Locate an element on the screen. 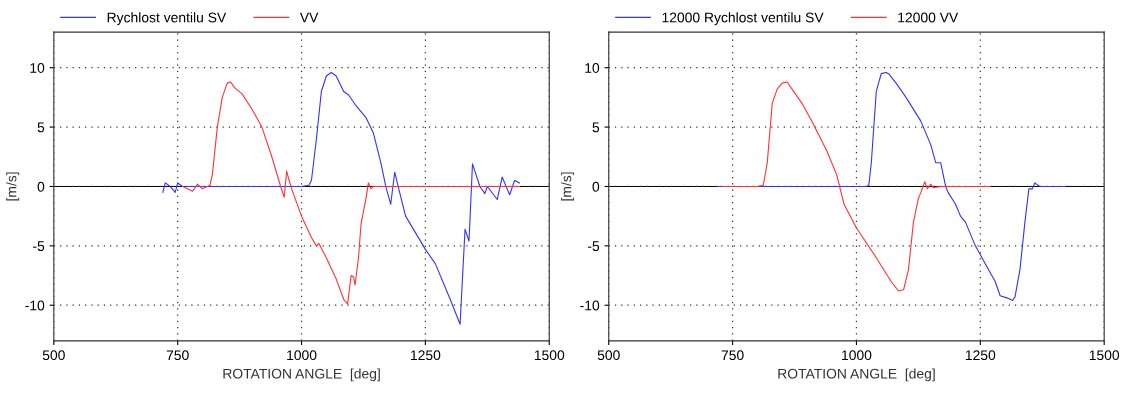 The width and height of the screenshot is (1121, 401). legend-label: 12000 Rychlost ventilu SV is located at coordinates (743, 19).